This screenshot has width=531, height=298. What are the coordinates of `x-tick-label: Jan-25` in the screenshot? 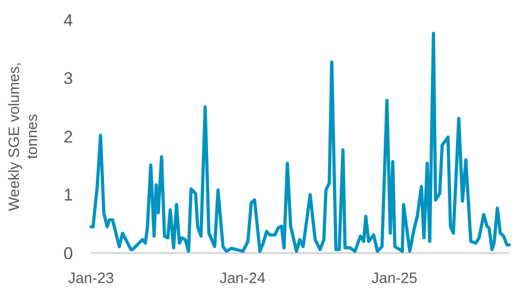 It's located at (394, 278).